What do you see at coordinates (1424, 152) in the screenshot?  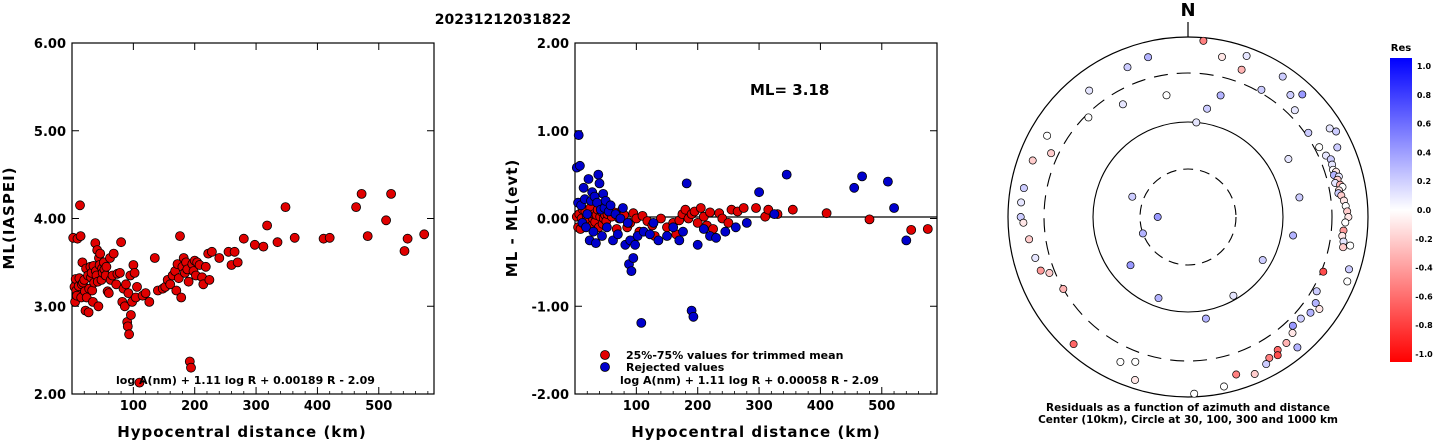 I see `colorbar-tick-label: 0.4` at bounding box center [1424, 152].